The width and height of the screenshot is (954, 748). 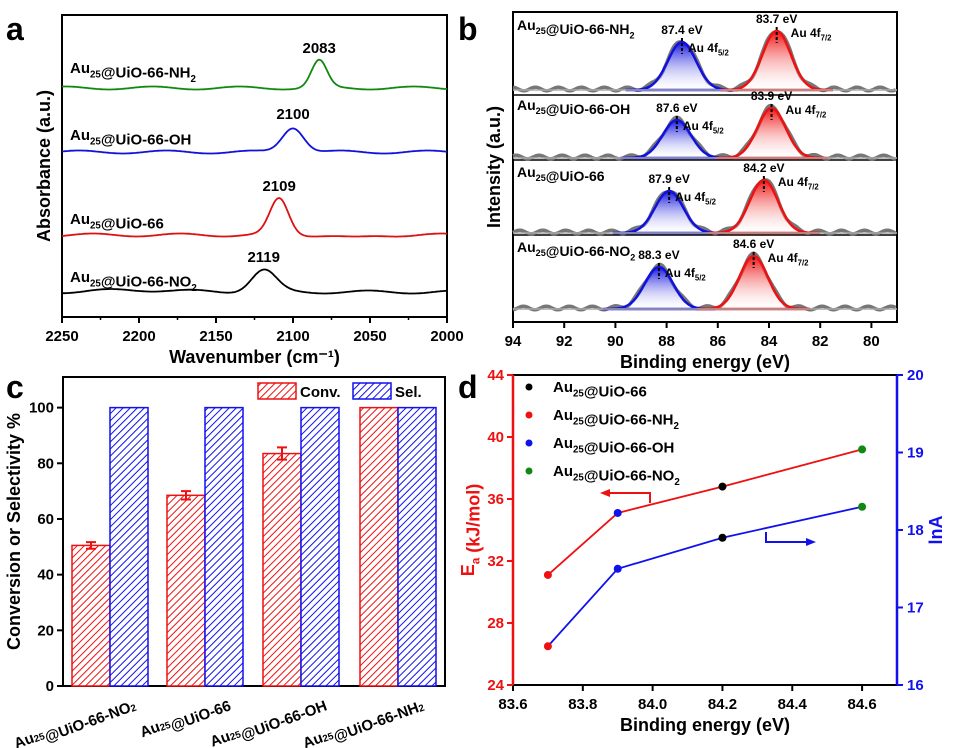 What do you see at coordinates (45, 630) in the screenshot?
I see `y-tick-label-c: 20` at bounding box center [45, 630].